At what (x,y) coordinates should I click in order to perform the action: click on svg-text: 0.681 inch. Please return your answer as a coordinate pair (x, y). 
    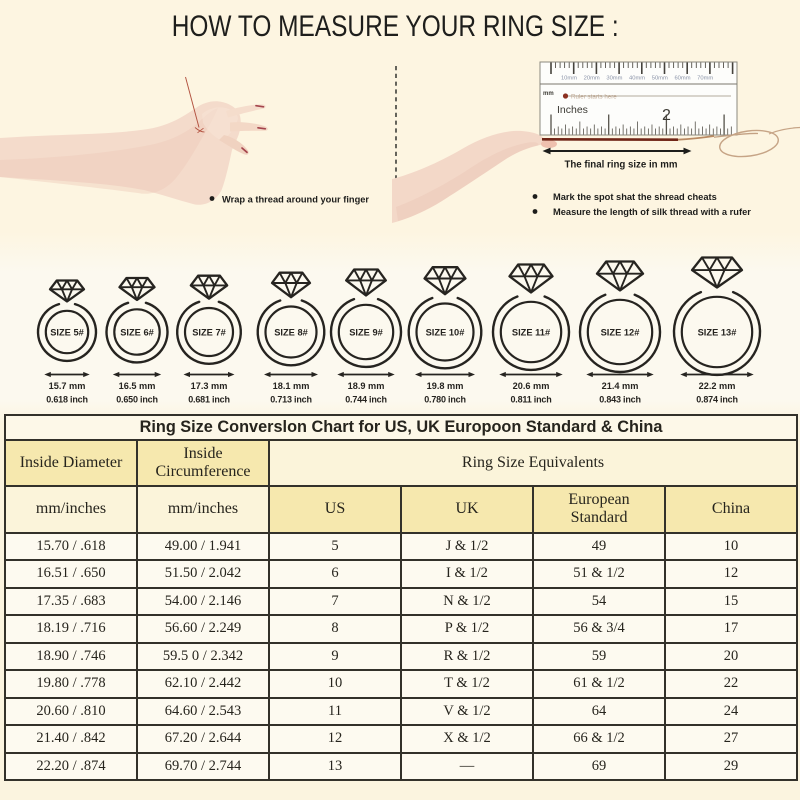
    Looking at the image, I should click on (209, 400).